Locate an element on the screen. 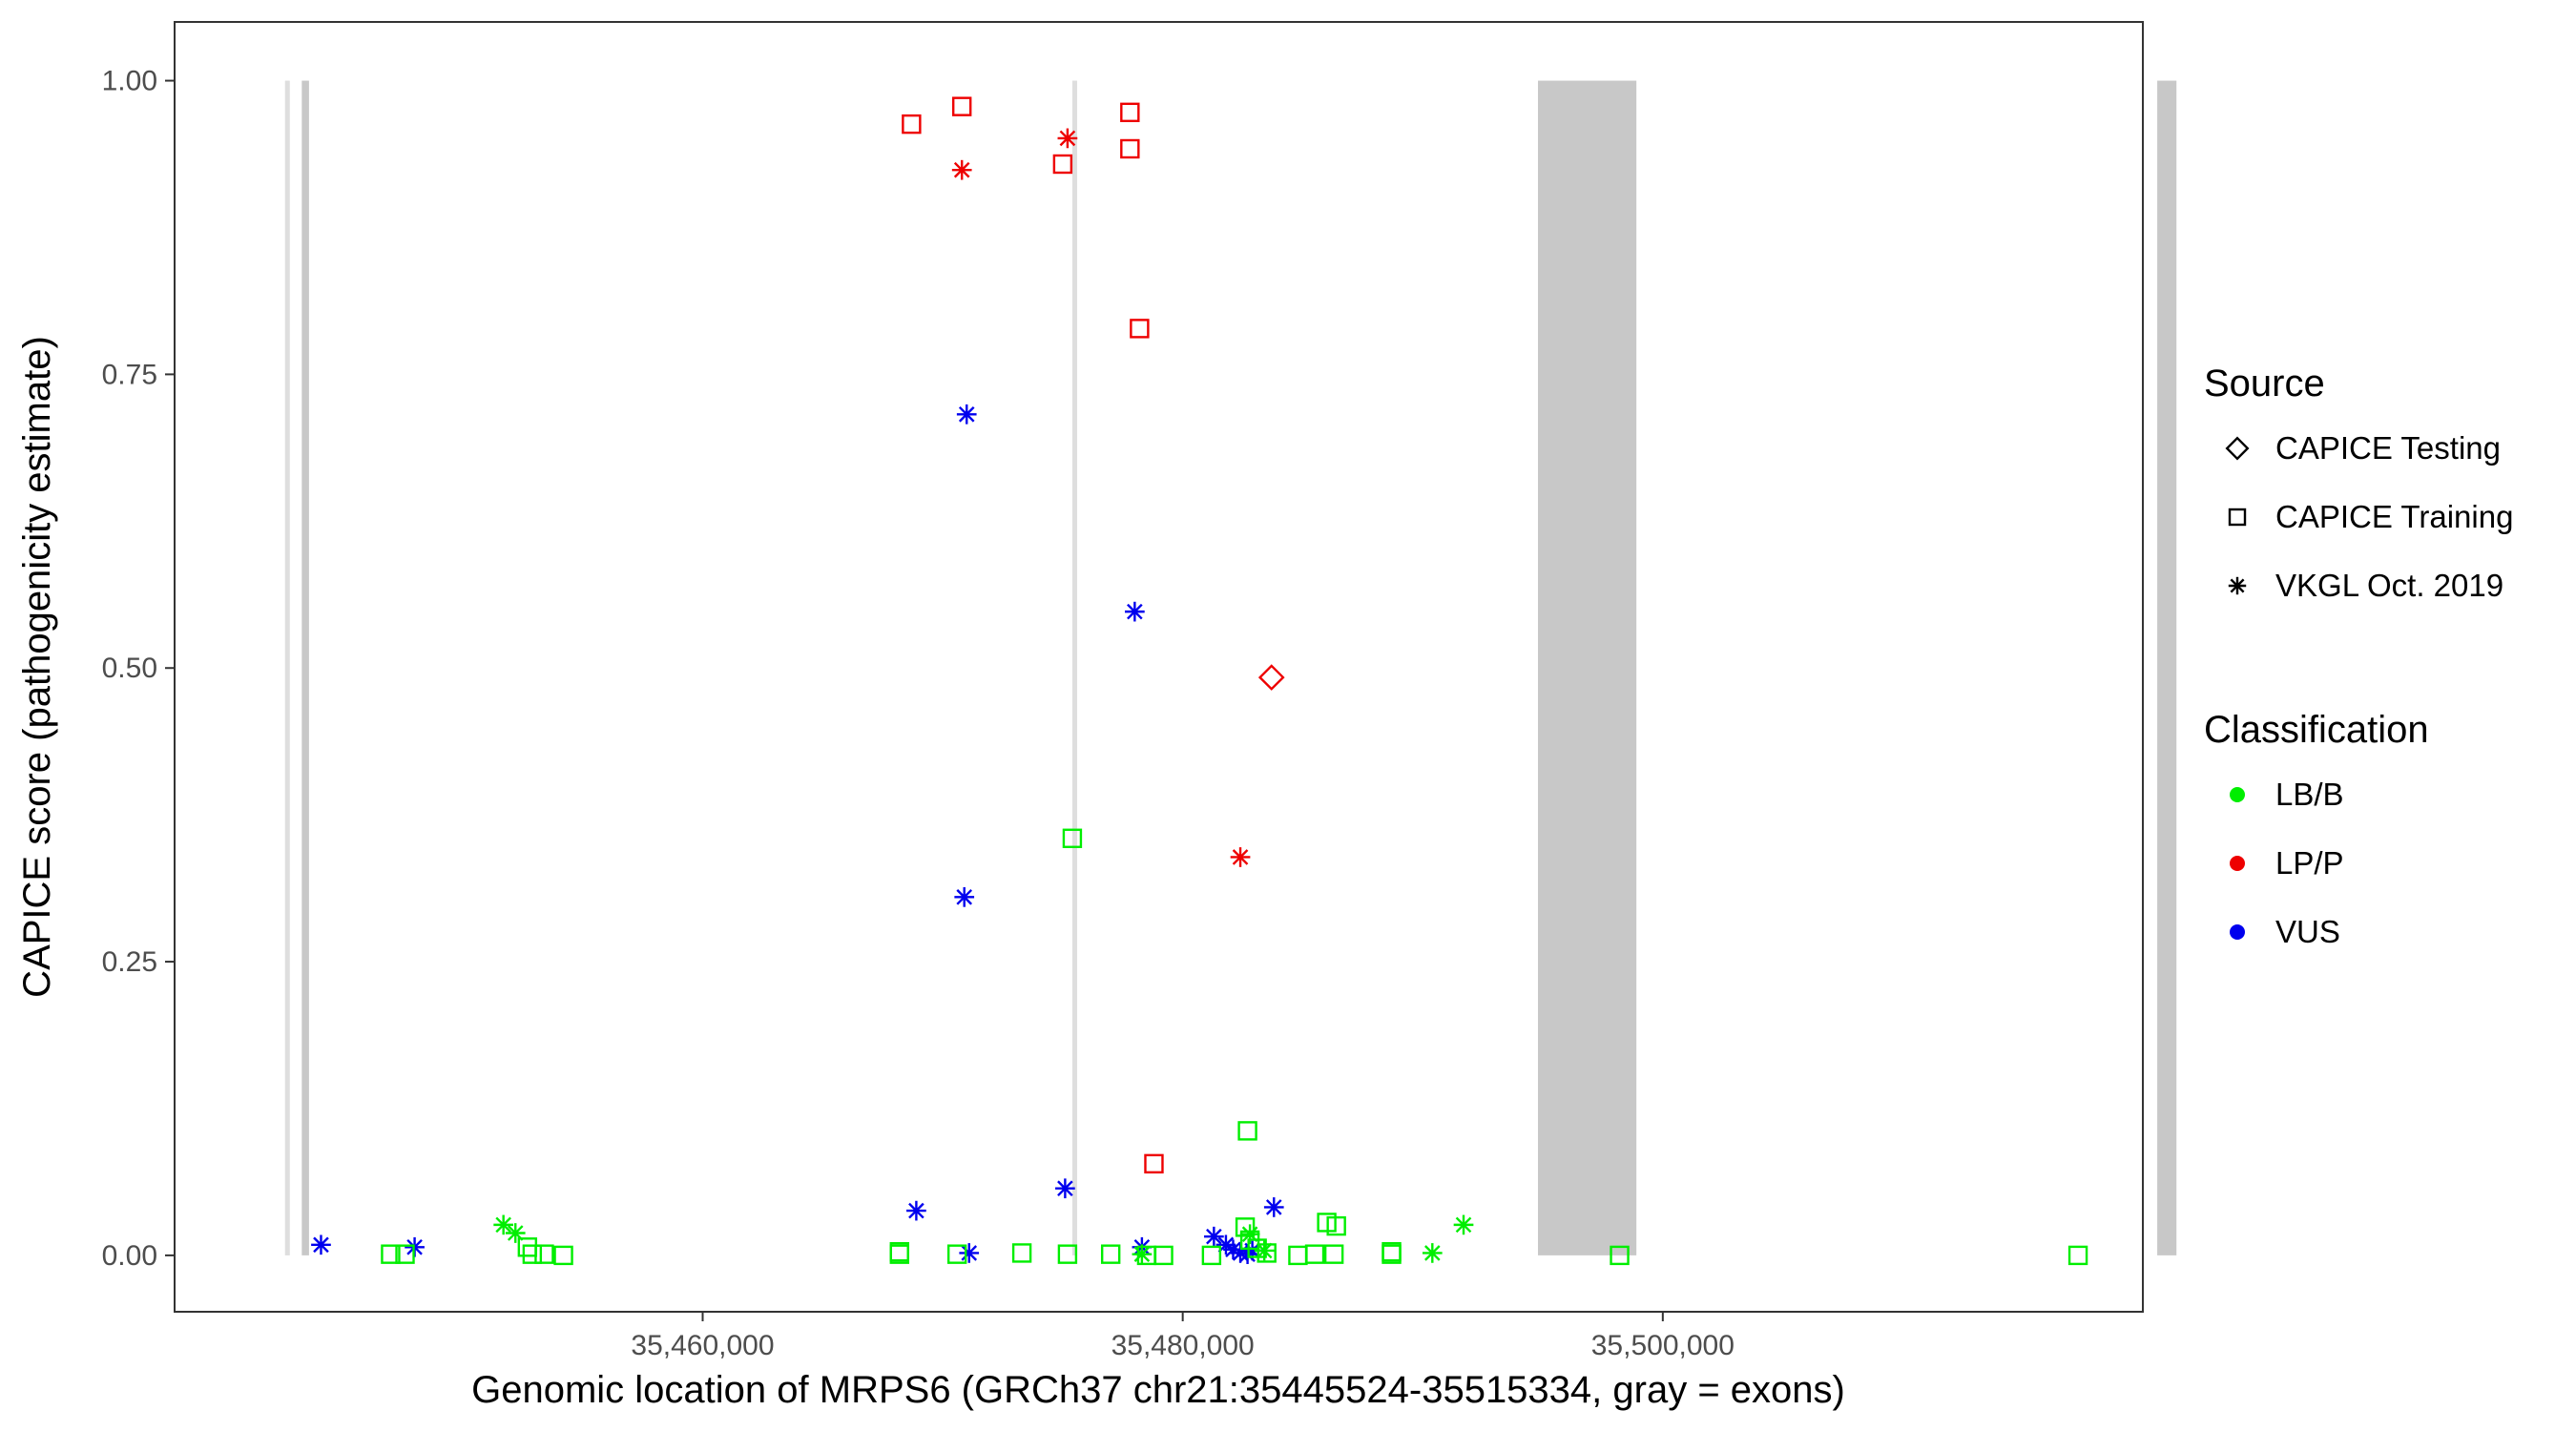  svg-text: LP/P is located at coordinates (2309, 863).